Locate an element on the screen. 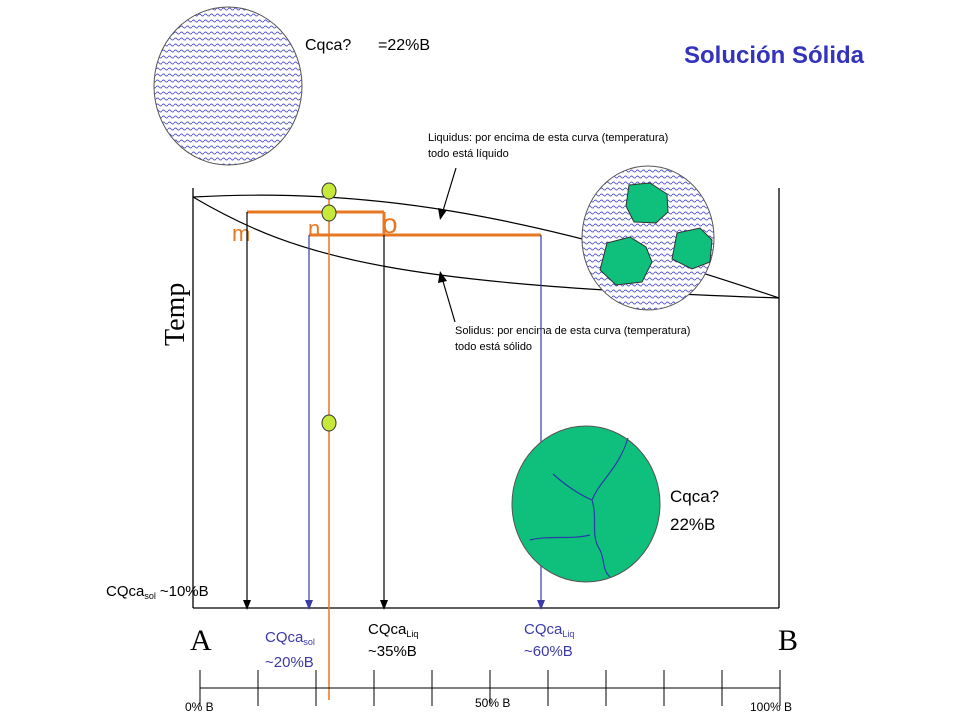 Image resolution: width=960 pixels, height=720 pixels. solid-grains-circle is located at coordinates (586, 504).